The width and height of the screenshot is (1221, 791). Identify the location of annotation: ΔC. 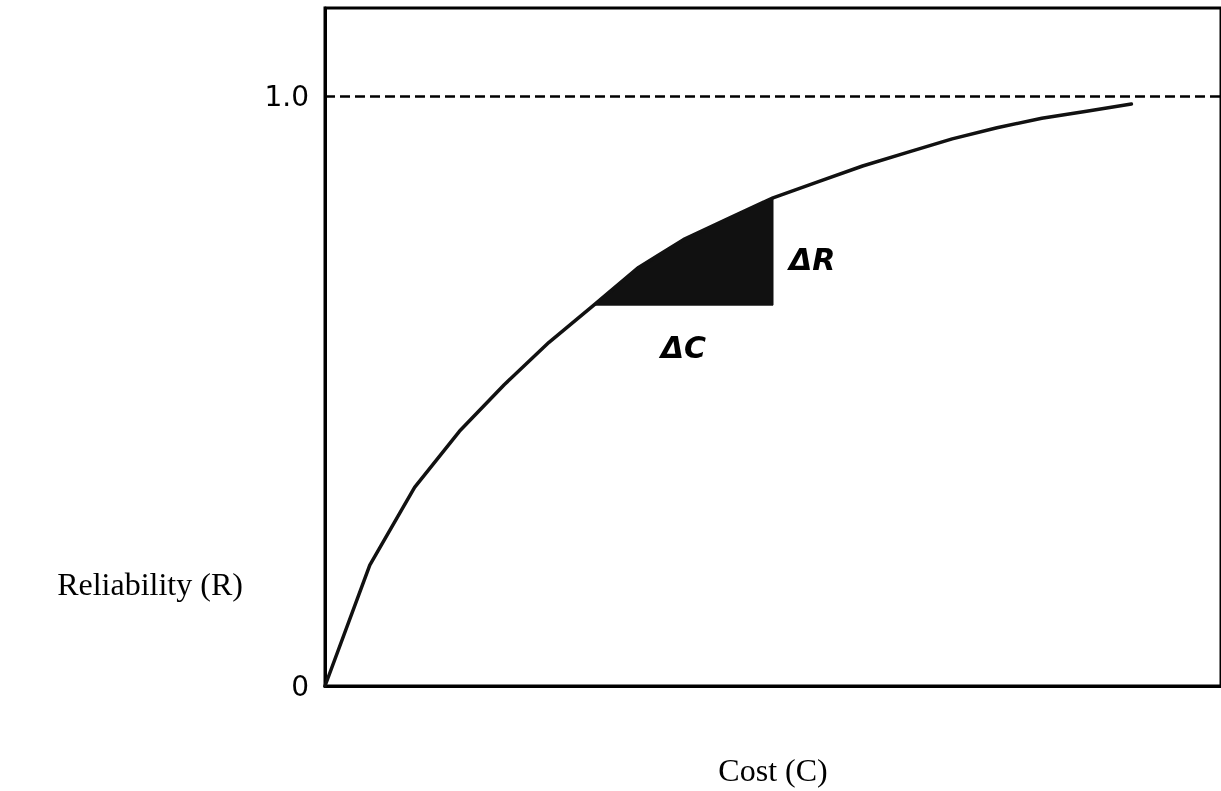
(682, 347).